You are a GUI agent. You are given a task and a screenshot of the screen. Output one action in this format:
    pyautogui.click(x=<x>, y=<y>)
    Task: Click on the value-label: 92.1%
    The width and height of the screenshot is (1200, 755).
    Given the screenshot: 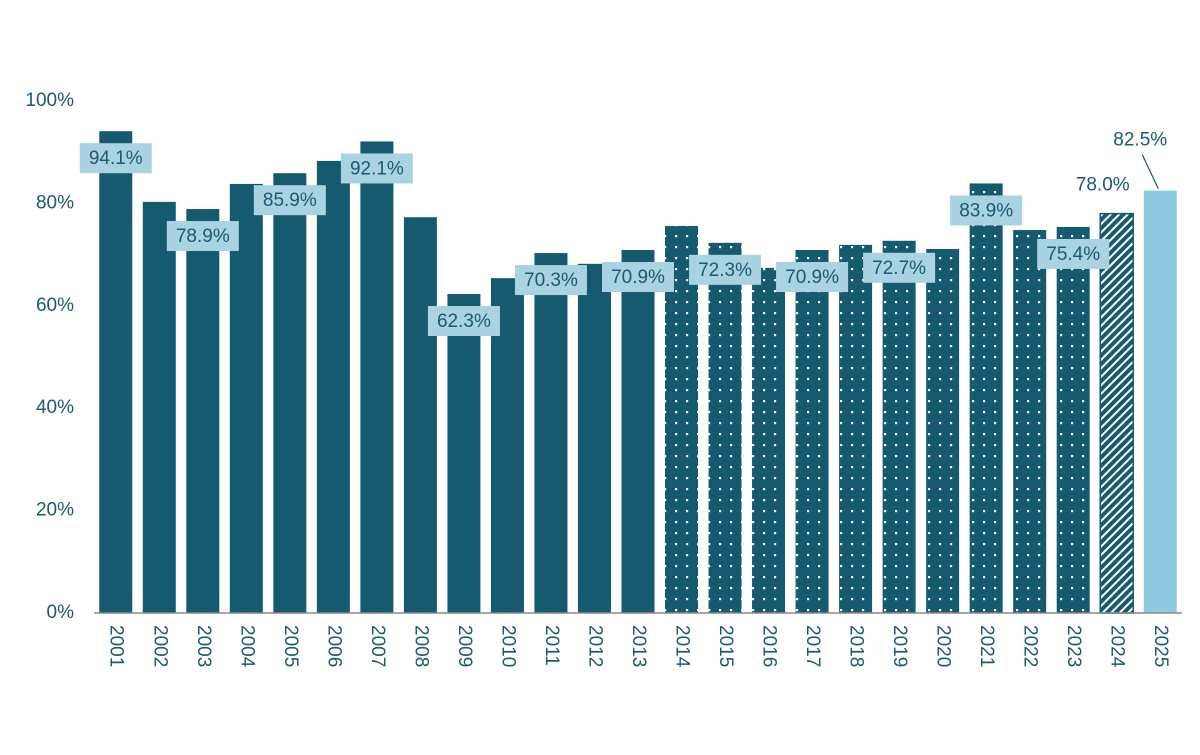 What is the action you would take?
    pyautogui.click(x=377, y=168)
    